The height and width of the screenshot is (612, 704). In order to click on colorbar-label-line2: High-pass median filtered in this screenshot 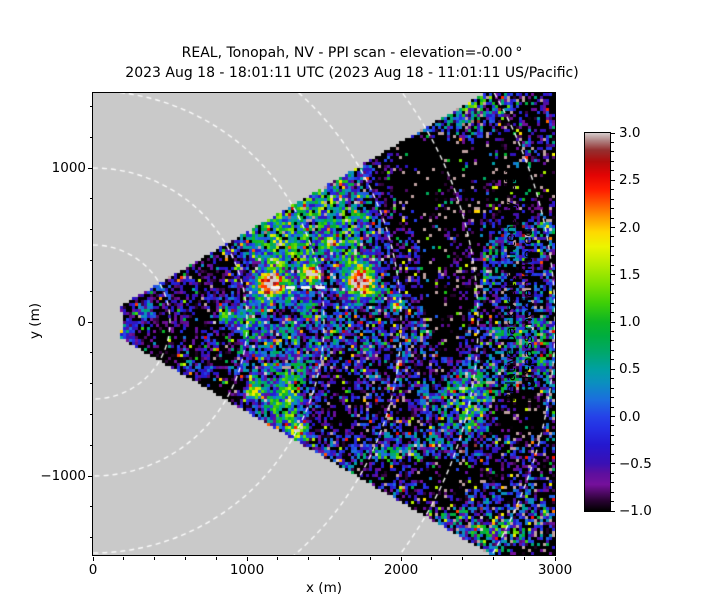, I will do `click(528, 315)`.